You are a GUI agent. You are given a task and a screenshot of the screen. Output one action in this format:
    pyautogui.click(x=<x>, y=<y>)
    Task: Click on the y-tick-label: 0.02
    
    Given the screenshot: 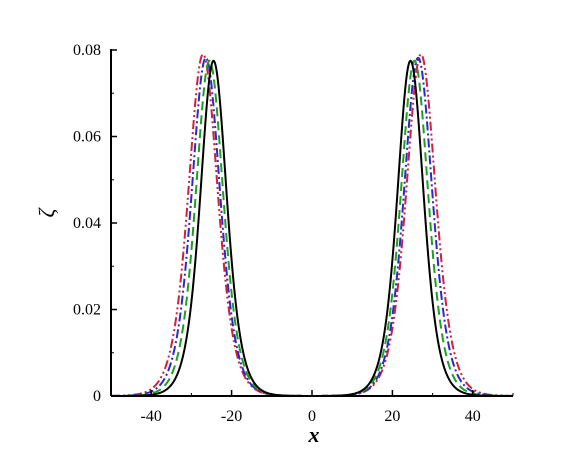 What is the action you would take?
    pyautogui.click(x=87, y=310)
    